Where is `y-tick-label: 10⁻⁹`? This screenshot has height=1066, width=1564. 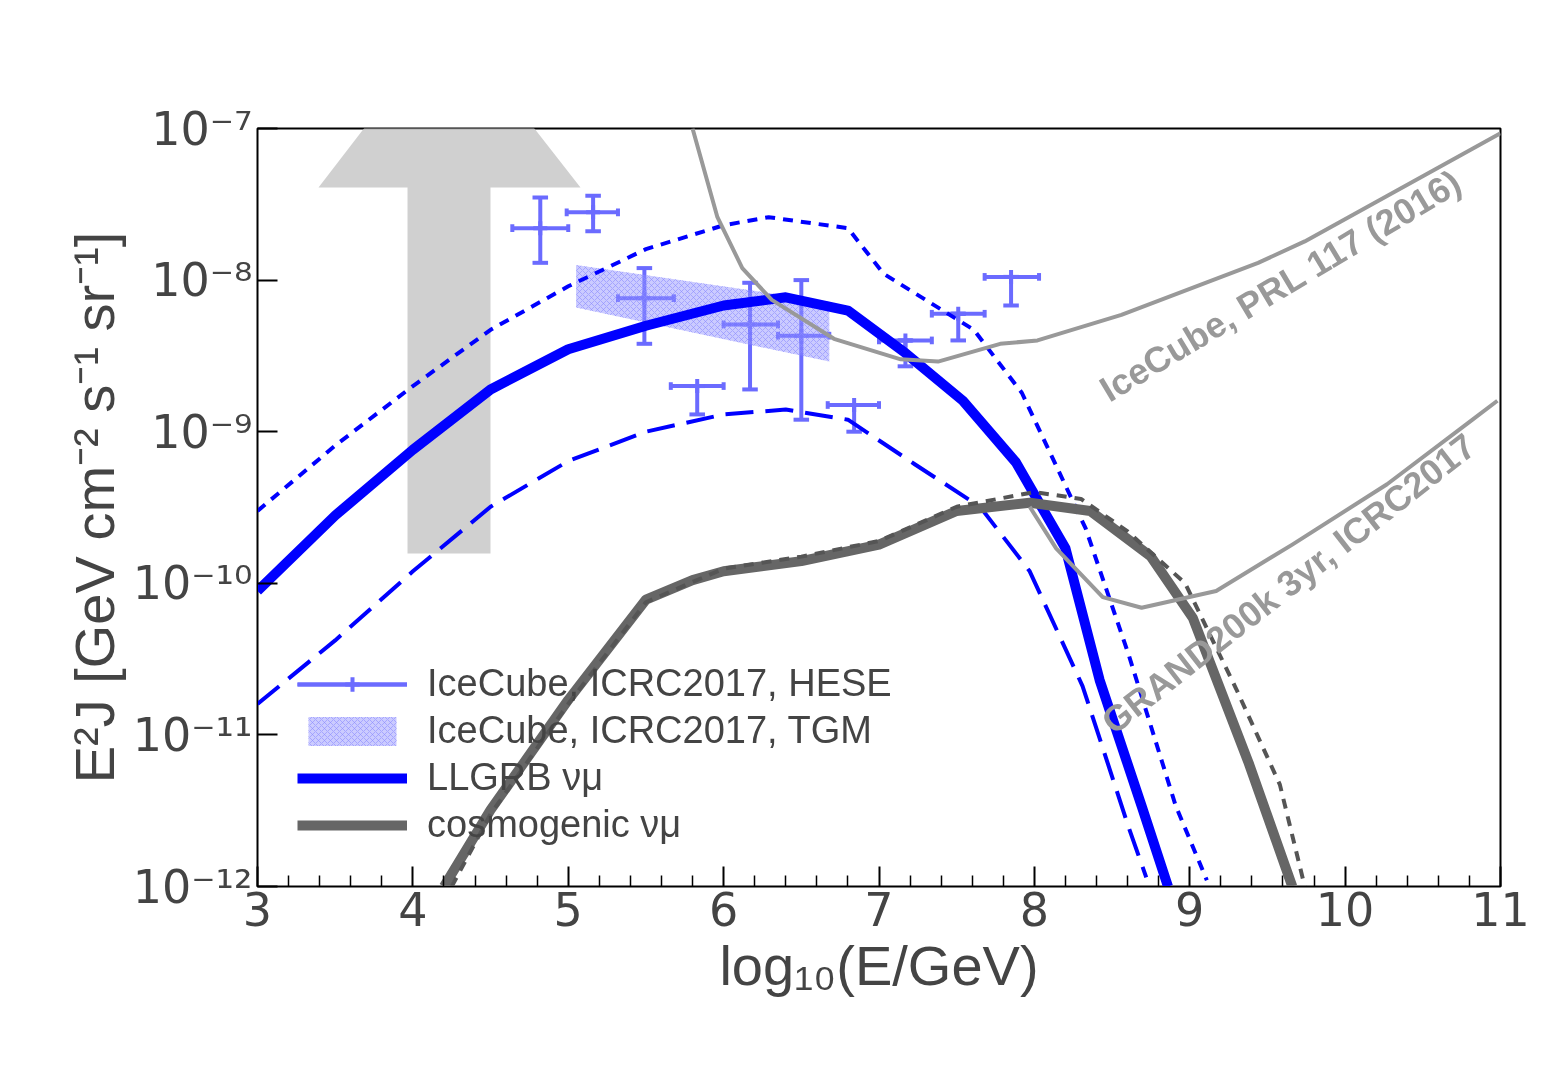
y-tick-label: 10⁻⁹ is located at coordinates (202, 431).